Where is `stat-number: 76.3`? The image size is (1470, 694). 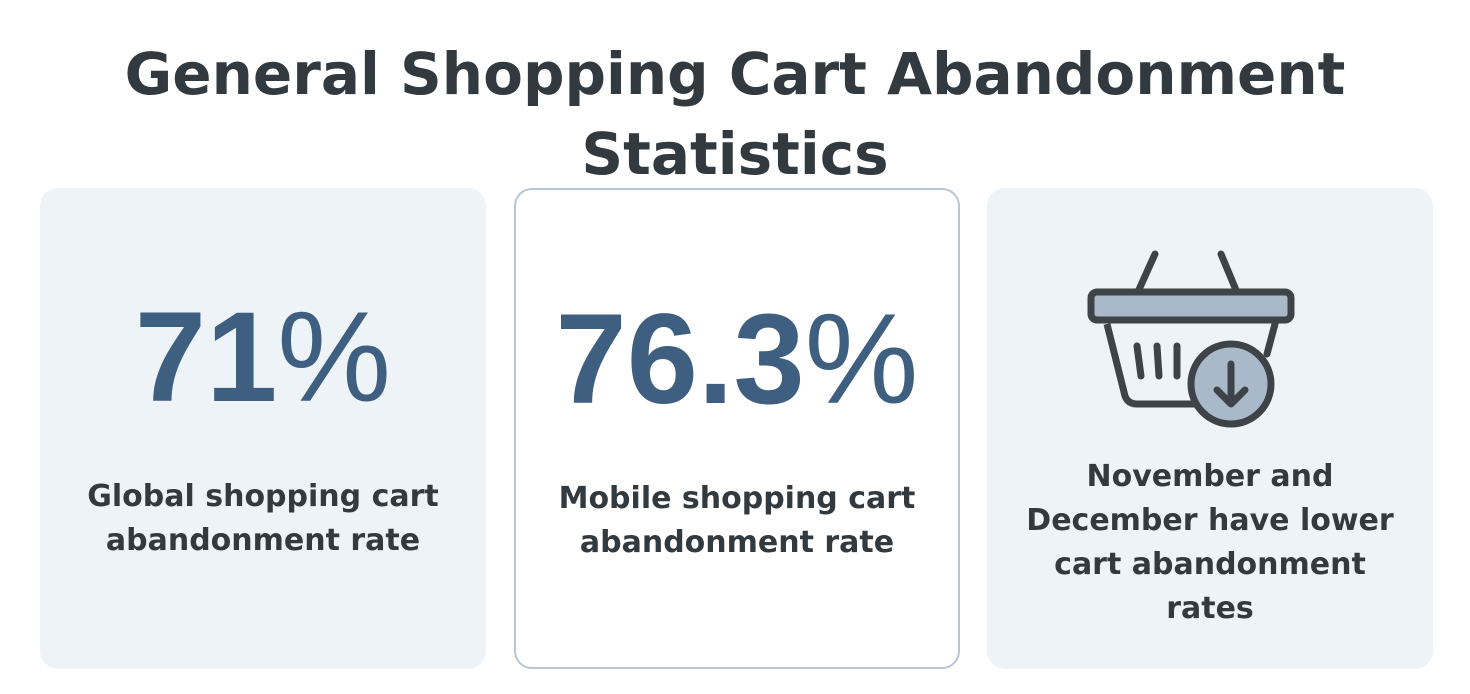
stat-number: 76.3 is located at coordinates (680, 359).